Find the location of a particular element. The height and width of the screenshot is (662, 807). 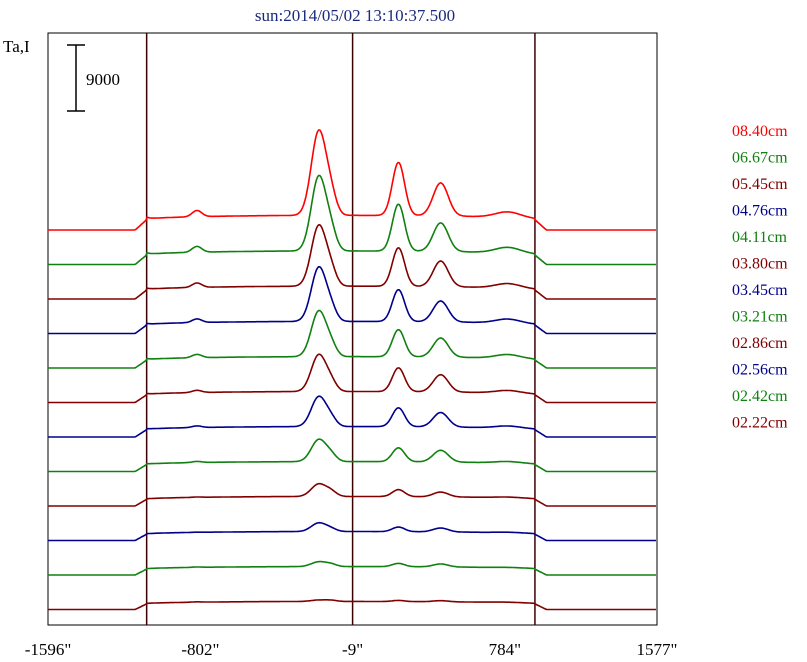

scale-bar-label: 9000 is located at coordinates (103, 79).